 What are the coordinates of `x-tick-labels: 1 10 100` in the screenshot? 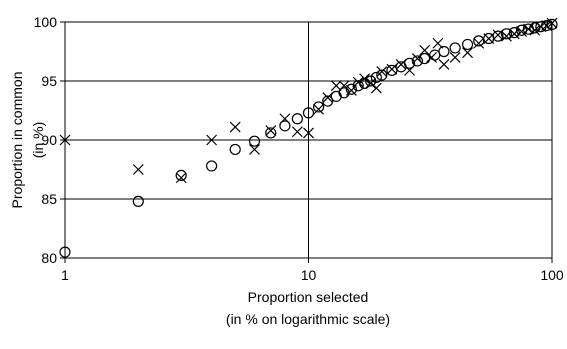 It's located at (312, 275).